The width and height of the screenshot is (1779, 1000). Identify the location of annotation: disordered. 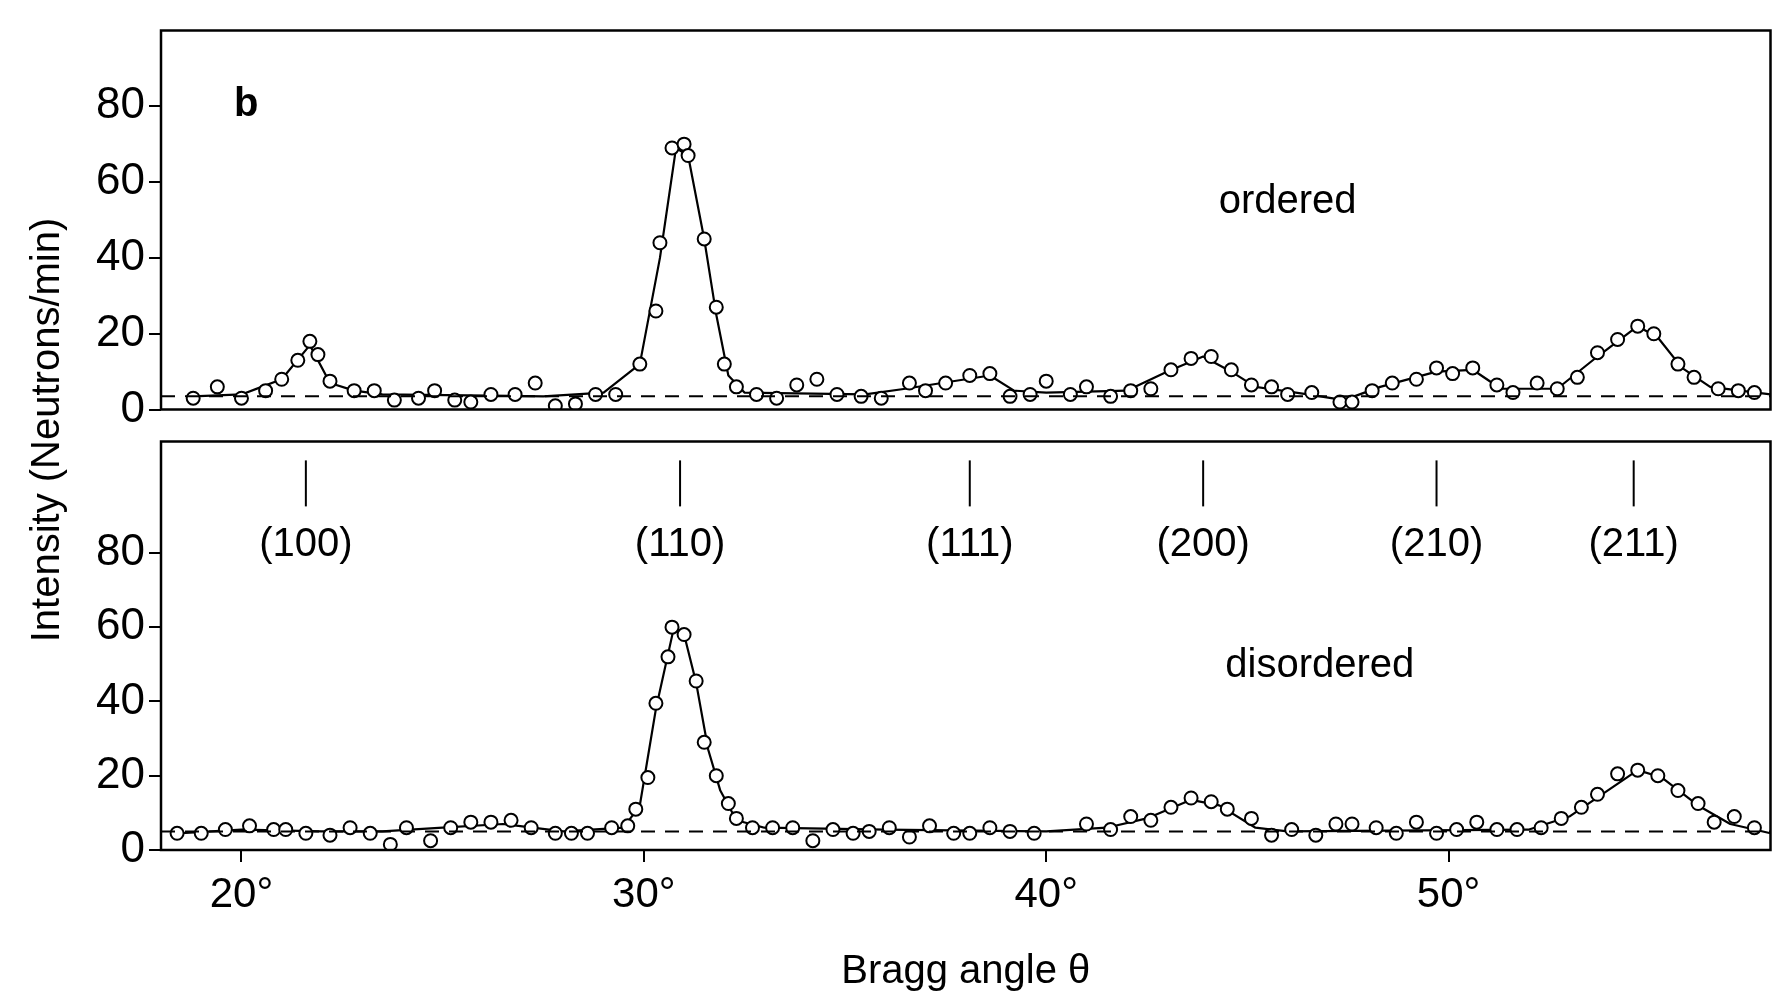
(1320, 662).